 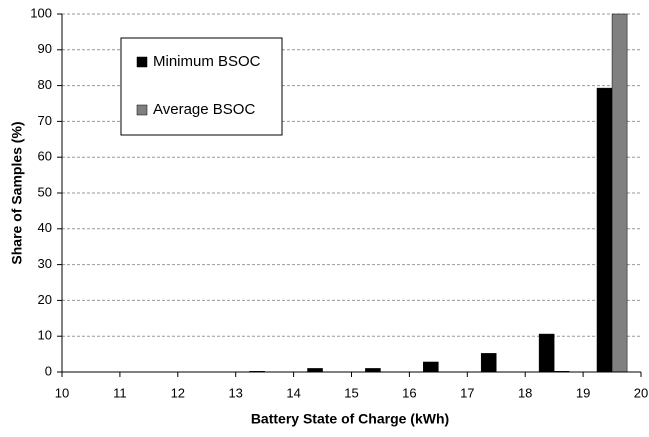 What do you see at coordinates (583, 392) in the screenshot?
I see `x-tick-label: 19` at bounding box center [583, 392].